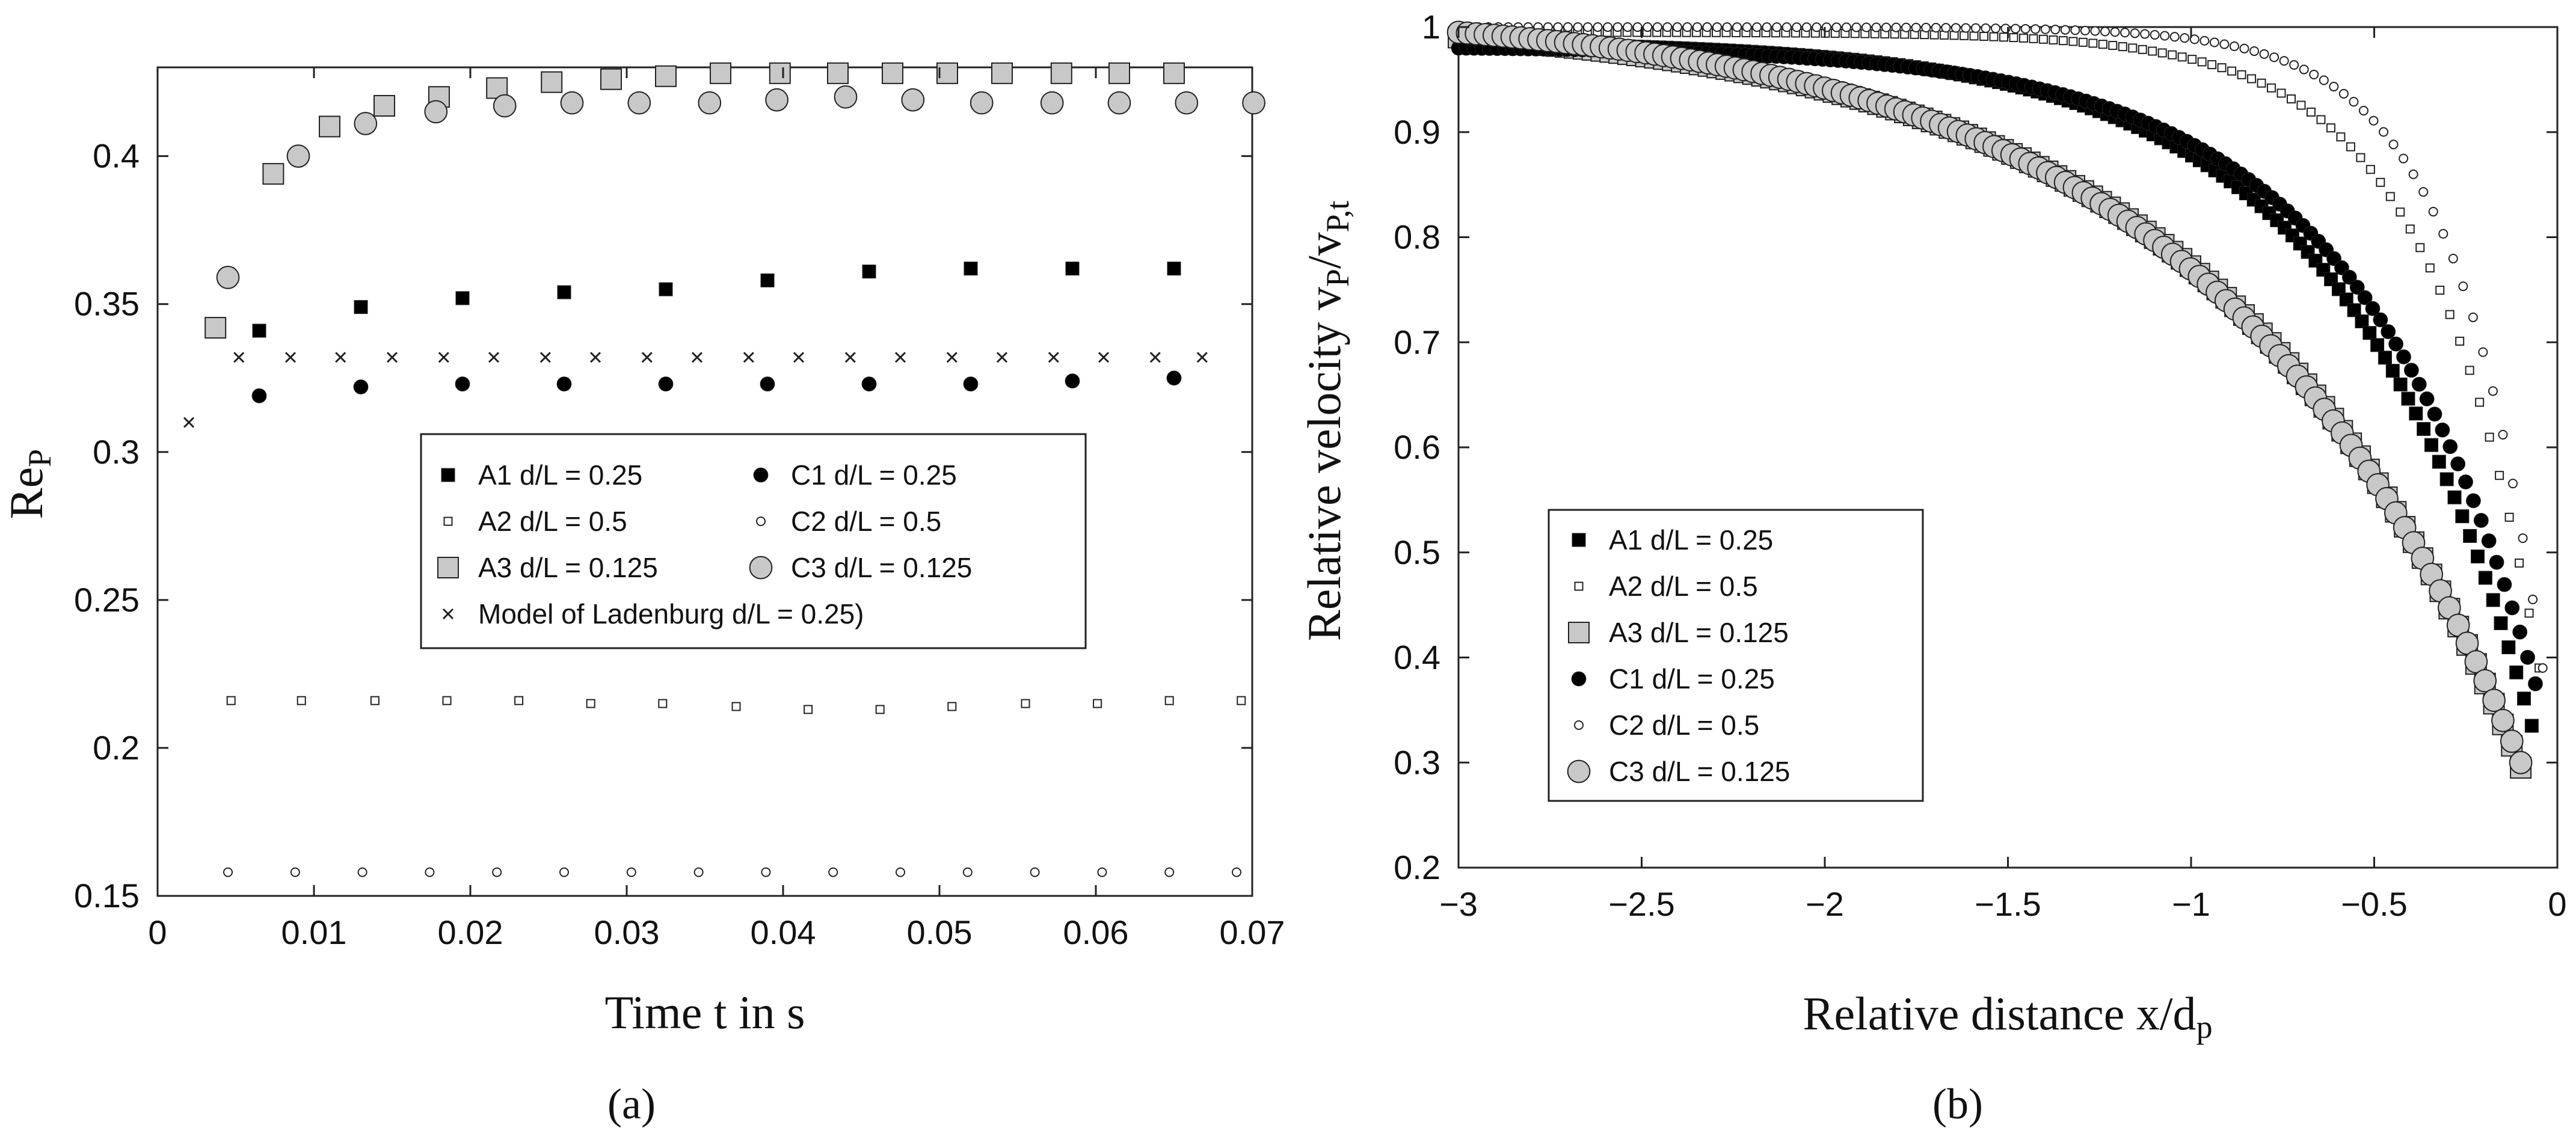 This screenshot has height=1134, width=2576. Describe the element at coordinates (1692, 678) in the screenshot. I see `chart-b-legend-label: C1 d/L = 0.25` at that location.